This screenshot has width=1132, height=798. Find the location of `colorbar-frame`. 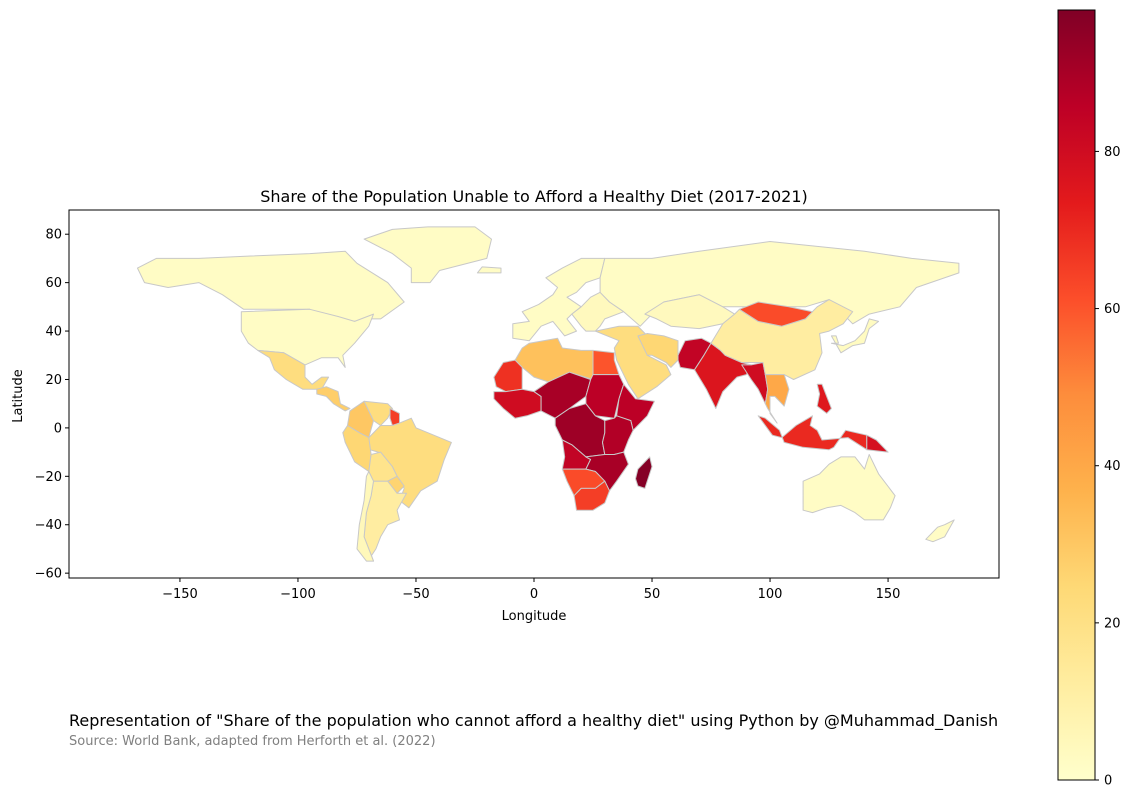

colorbar-frame is located at coordinates (1076, 395).